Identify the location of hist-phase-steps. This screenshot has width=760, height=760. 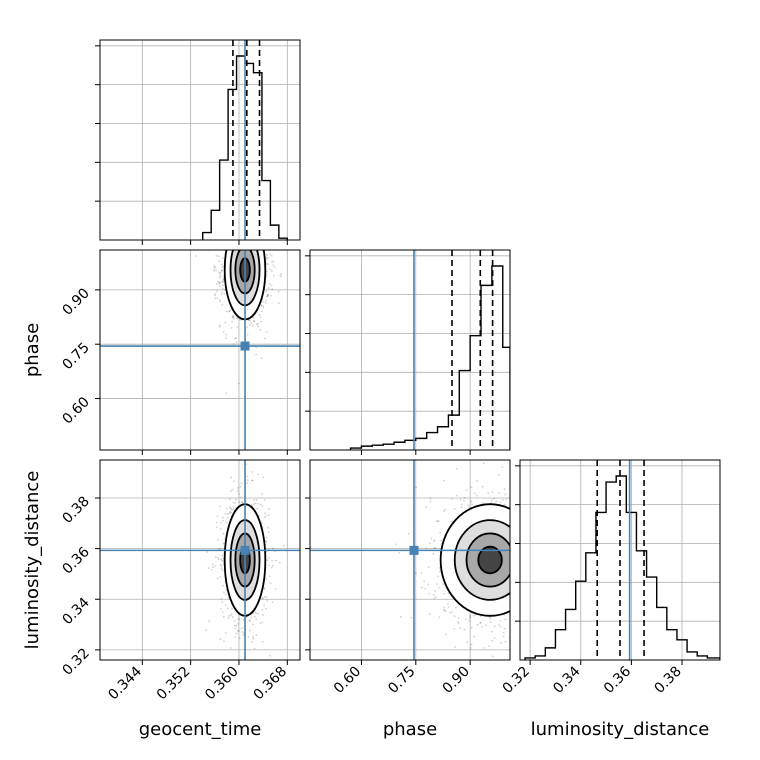
(429, 357).